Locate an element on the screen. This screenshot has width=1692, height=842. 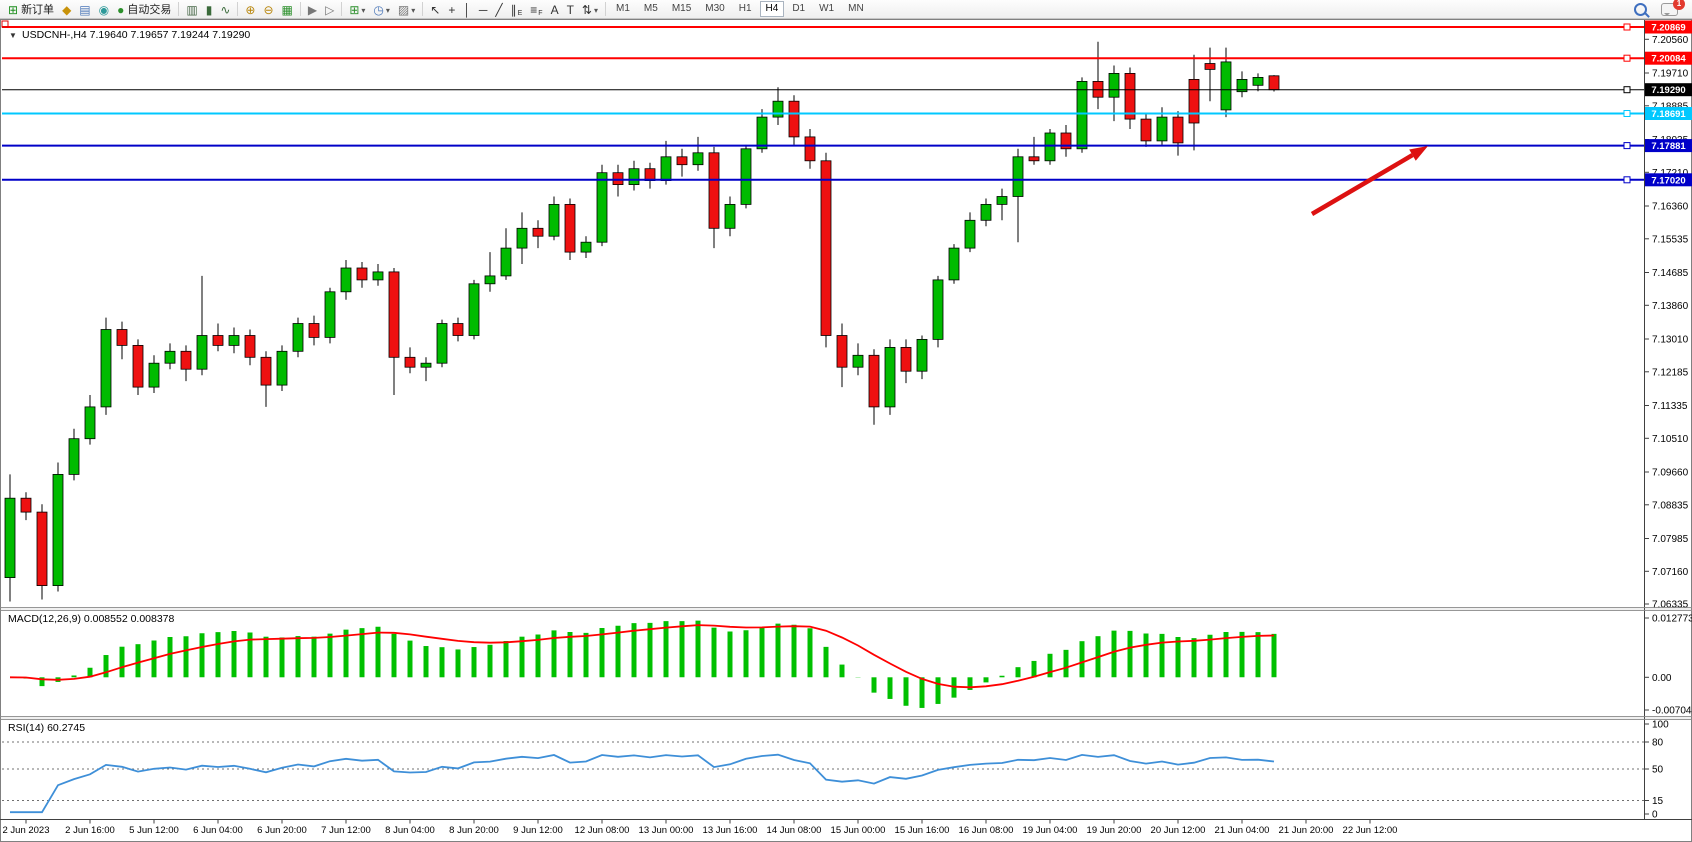
equidistant-channel-icon: ∥ is located at coordinates (513, 9).